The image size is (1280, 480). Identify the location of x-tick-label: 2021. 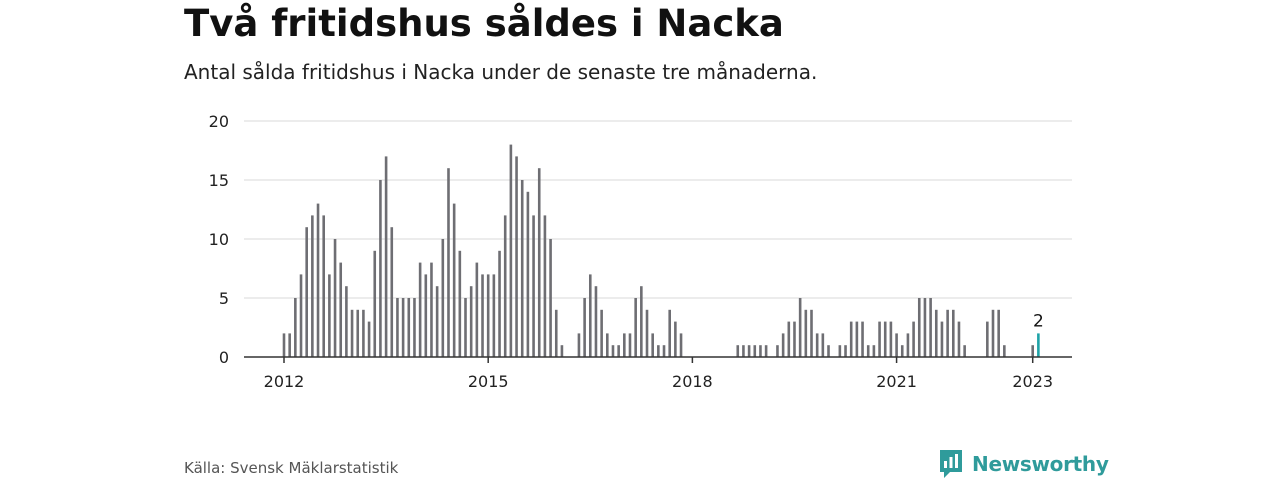
(896, 381).